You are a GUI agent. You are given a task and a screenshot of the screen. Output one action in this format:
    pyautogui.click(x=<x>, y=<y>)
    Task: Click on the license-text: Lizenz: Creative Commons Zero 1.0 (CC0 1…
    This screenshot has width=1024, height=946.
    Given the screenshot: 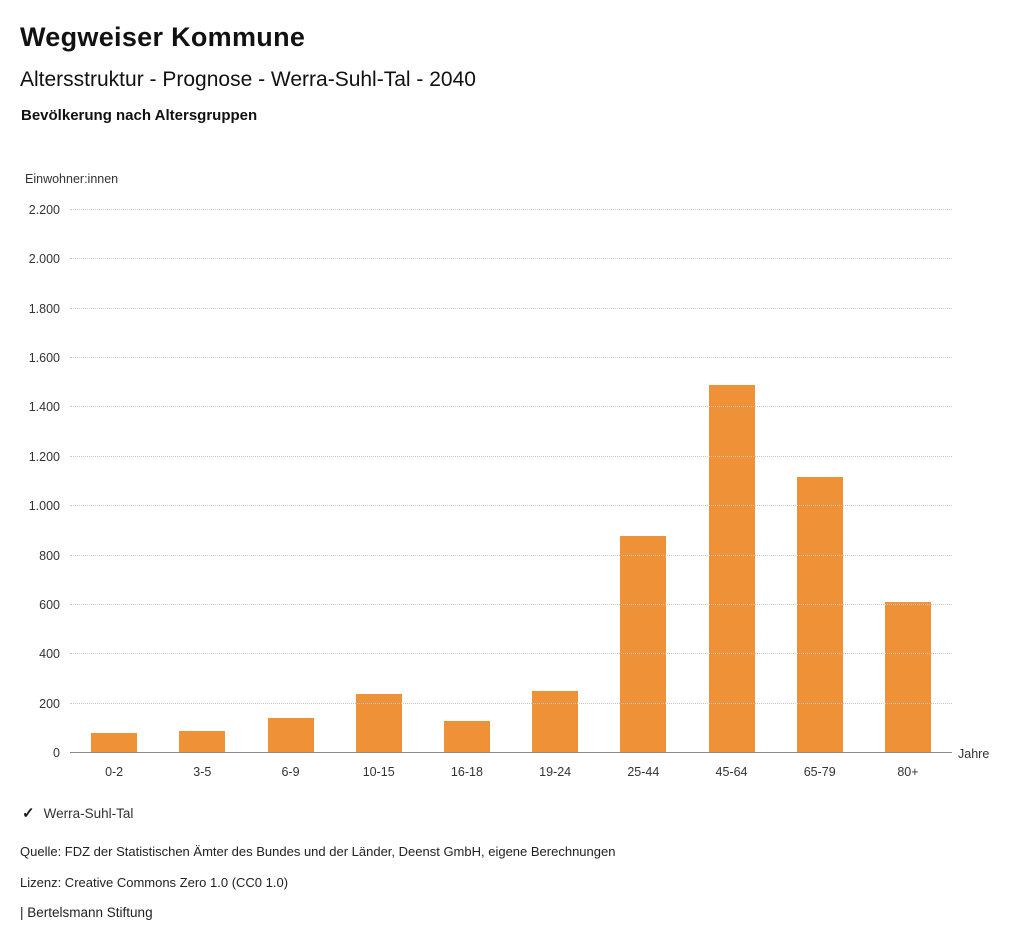 What is the action you would take?
    pyautogui.click(x=154, y=882)
    